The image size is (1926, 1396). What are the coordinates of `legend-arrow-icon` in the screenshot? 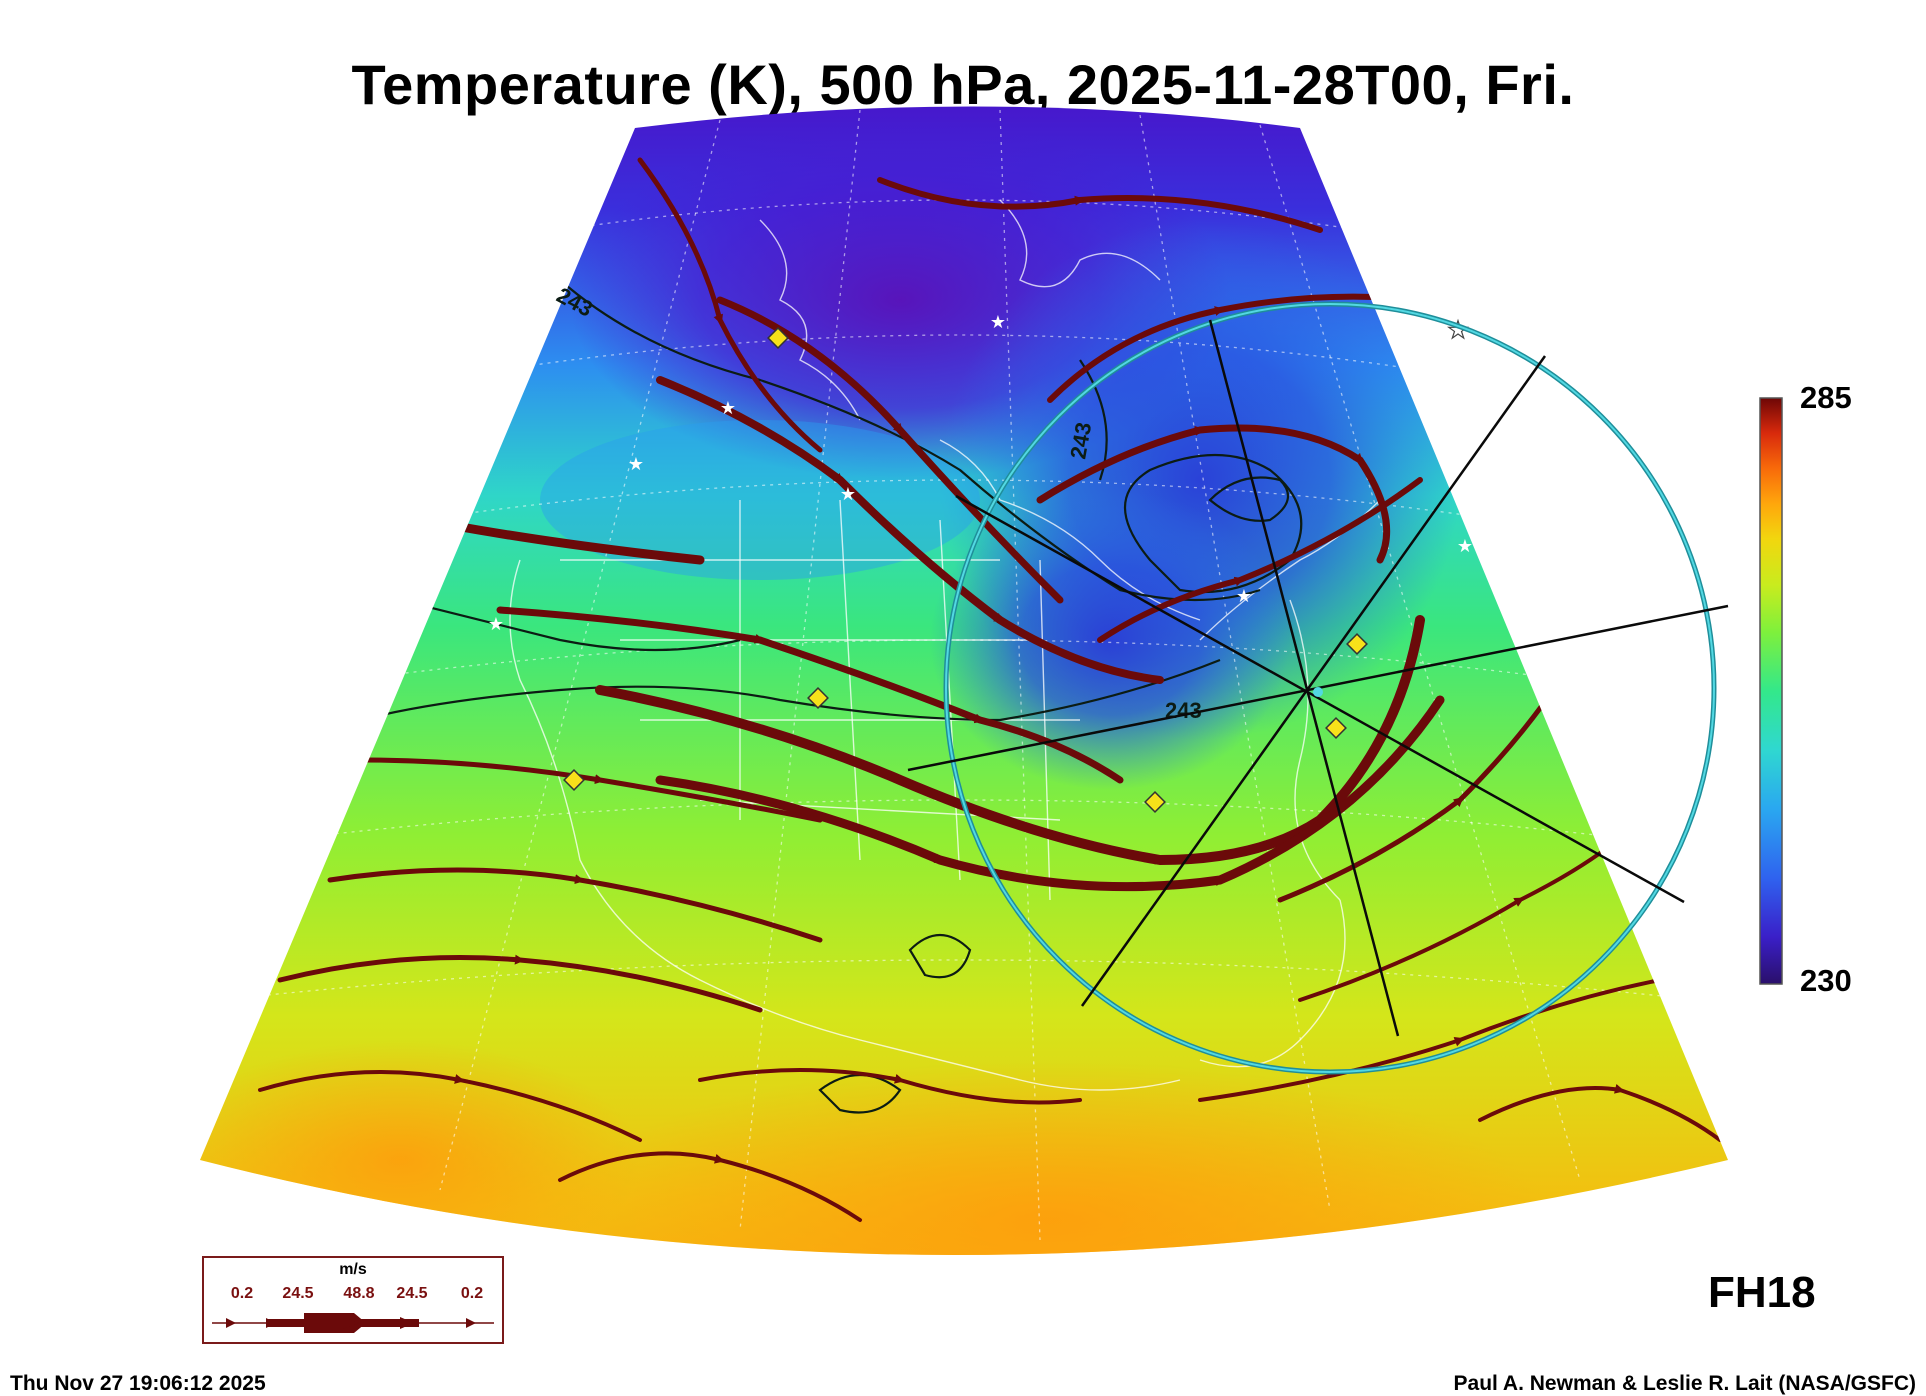 It's located at (353, 1323).